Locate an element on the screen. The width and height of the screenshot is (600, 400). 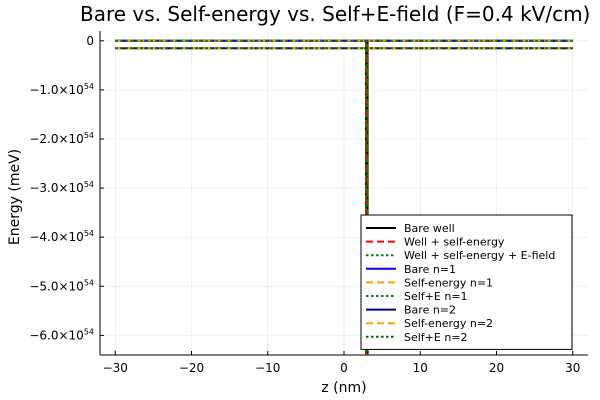
x-tick-label: −30 is located at coordinates (115, 368).